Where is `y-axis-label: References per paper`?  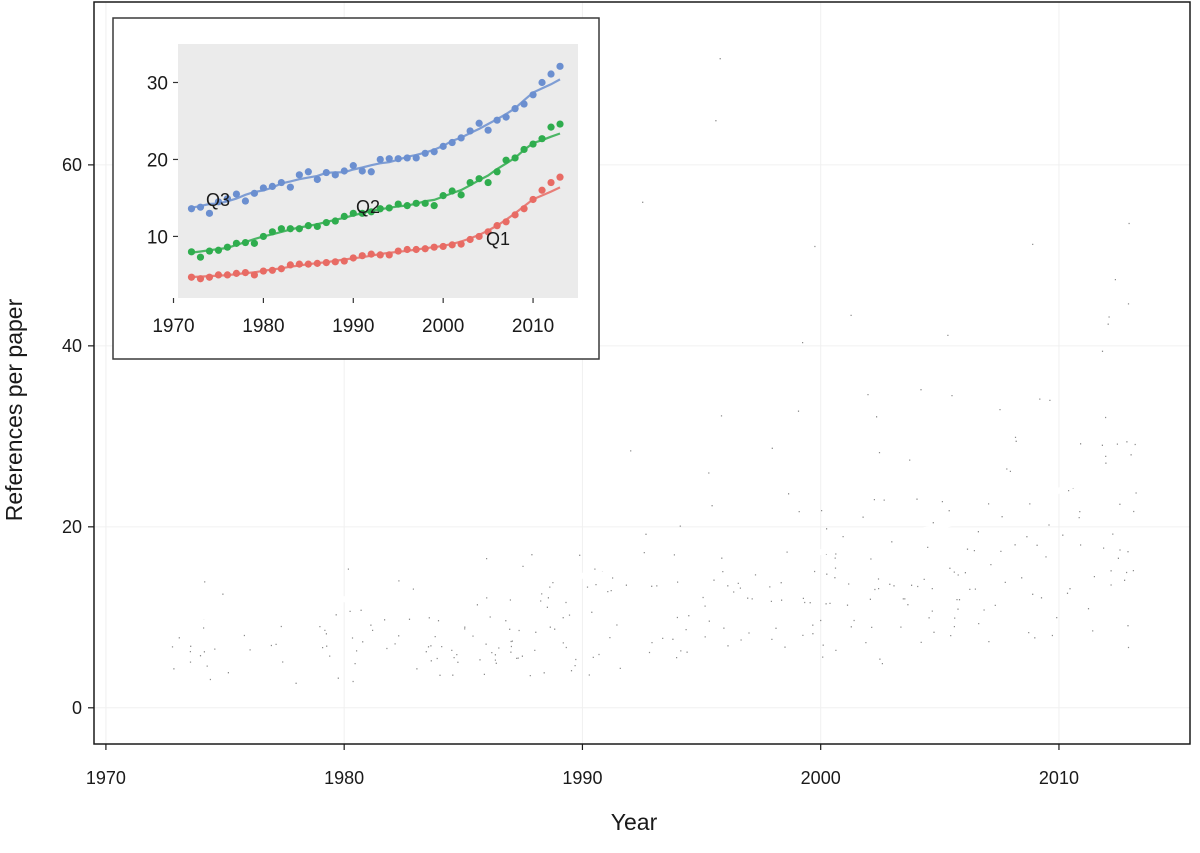 y-axis-label: References per paper is located at coordinates (14, 409).